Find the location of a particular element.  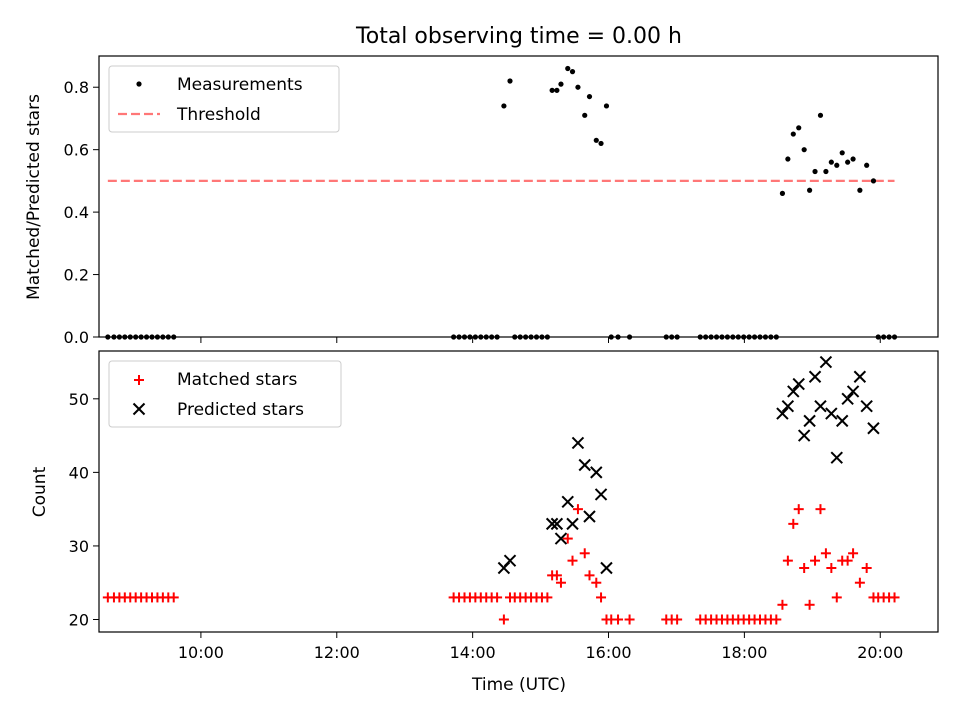

top-y-tick-label: 0.0 is located at coordinates (76, 337).